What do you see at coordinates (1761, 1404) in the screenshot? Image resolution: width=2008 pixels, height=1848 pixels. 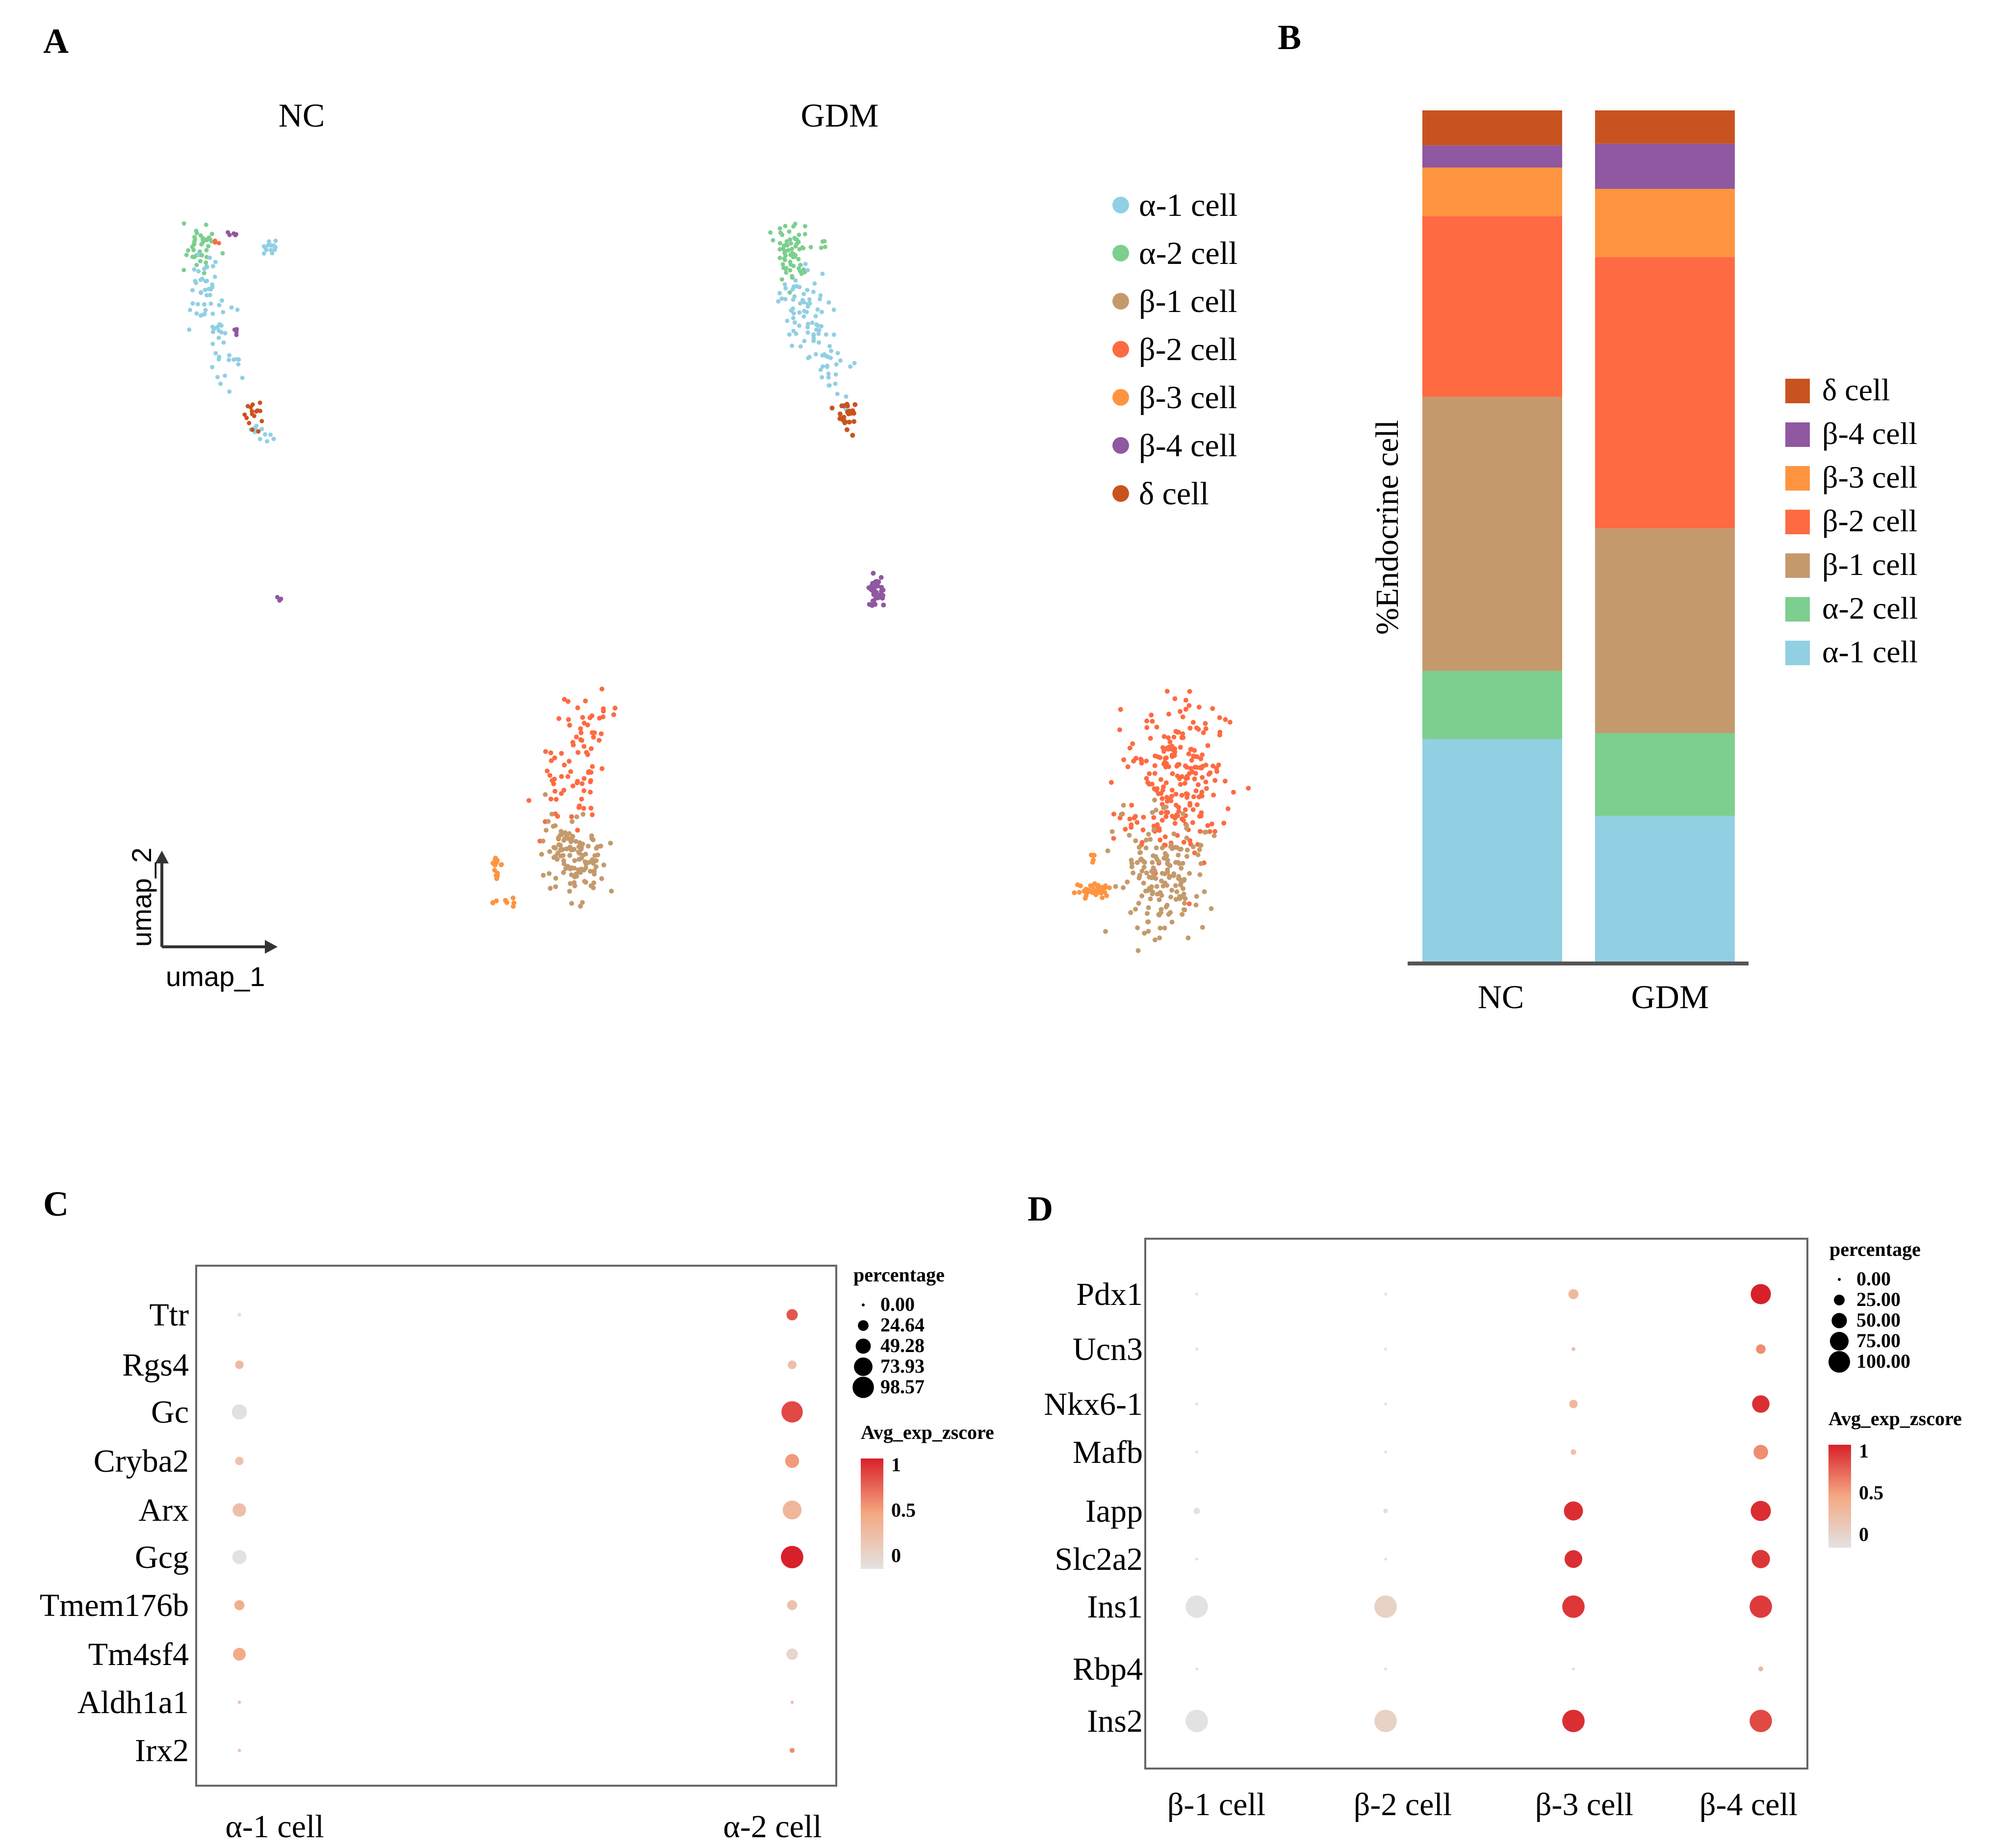 I see `dotplot-d-dot-nkx6-1-4-cell` at bounding box center [1761, 1404].